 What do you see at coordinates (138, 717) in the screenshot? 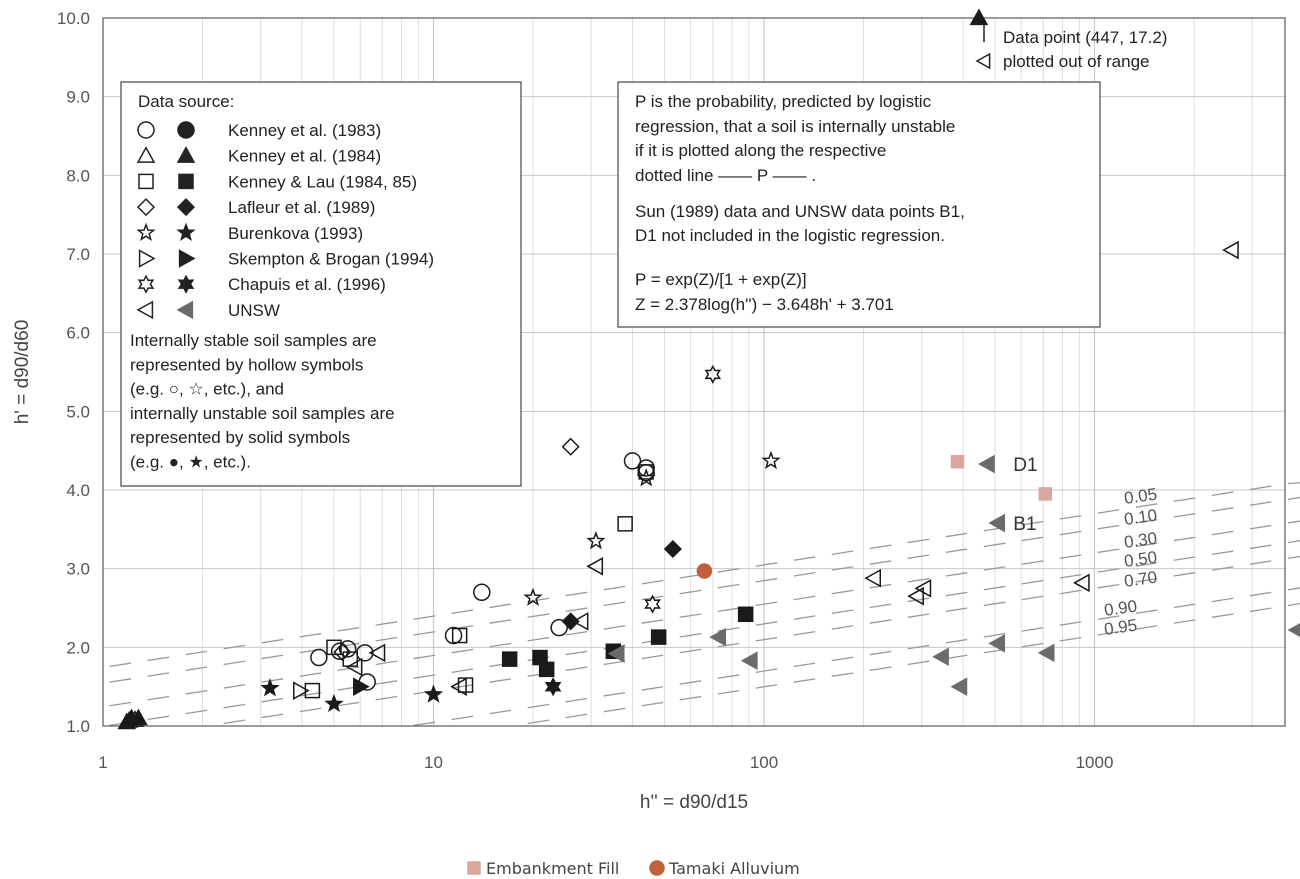
I see `marker-triangle-solid` at bounding box center [138, 717].